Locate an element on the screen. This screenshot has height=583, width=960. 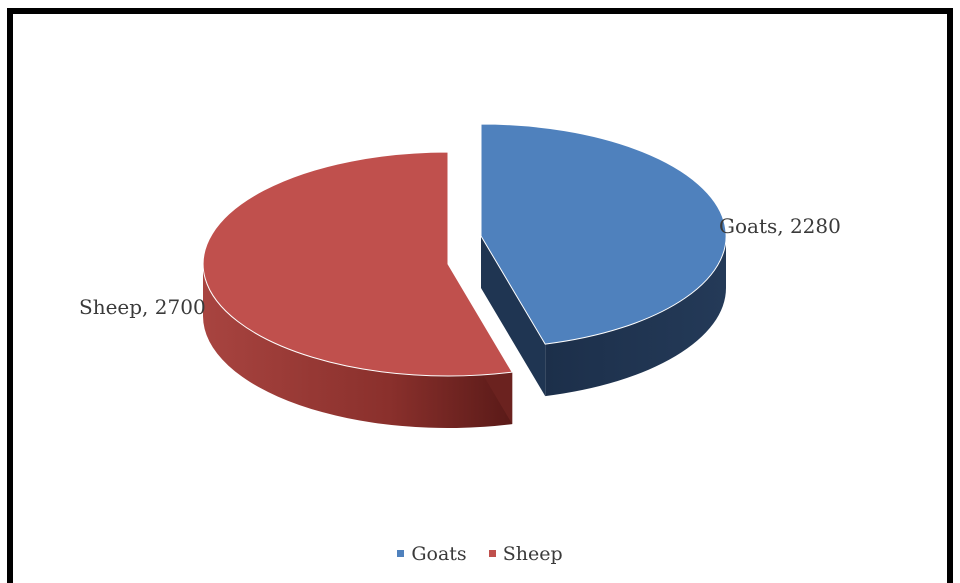
legend-item-goats: Goats is located at coordinates (431, 554).